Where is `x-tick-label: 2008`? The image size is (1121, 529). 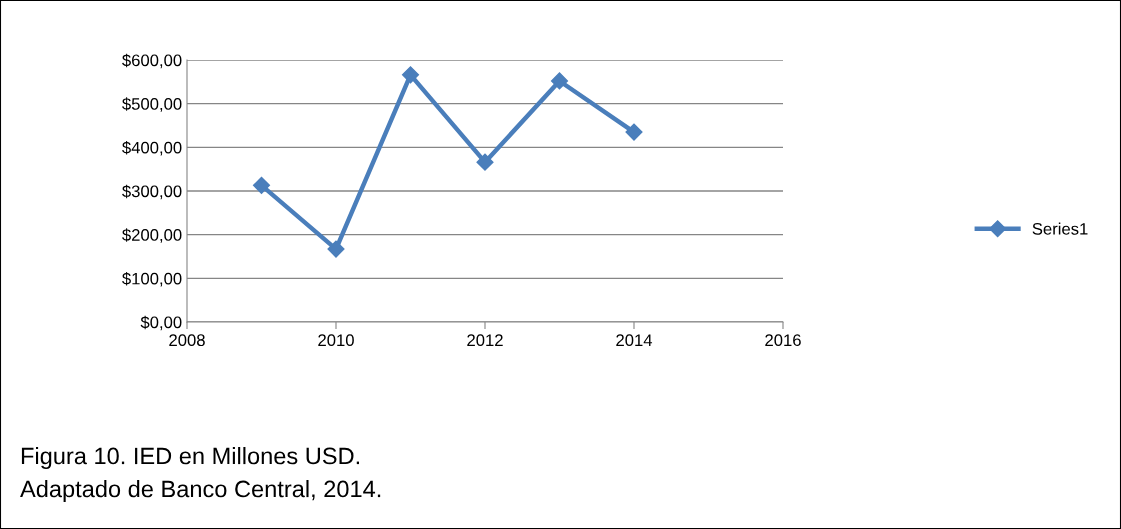
x-tick-label: 2008 is located at coordinates (187, 340).